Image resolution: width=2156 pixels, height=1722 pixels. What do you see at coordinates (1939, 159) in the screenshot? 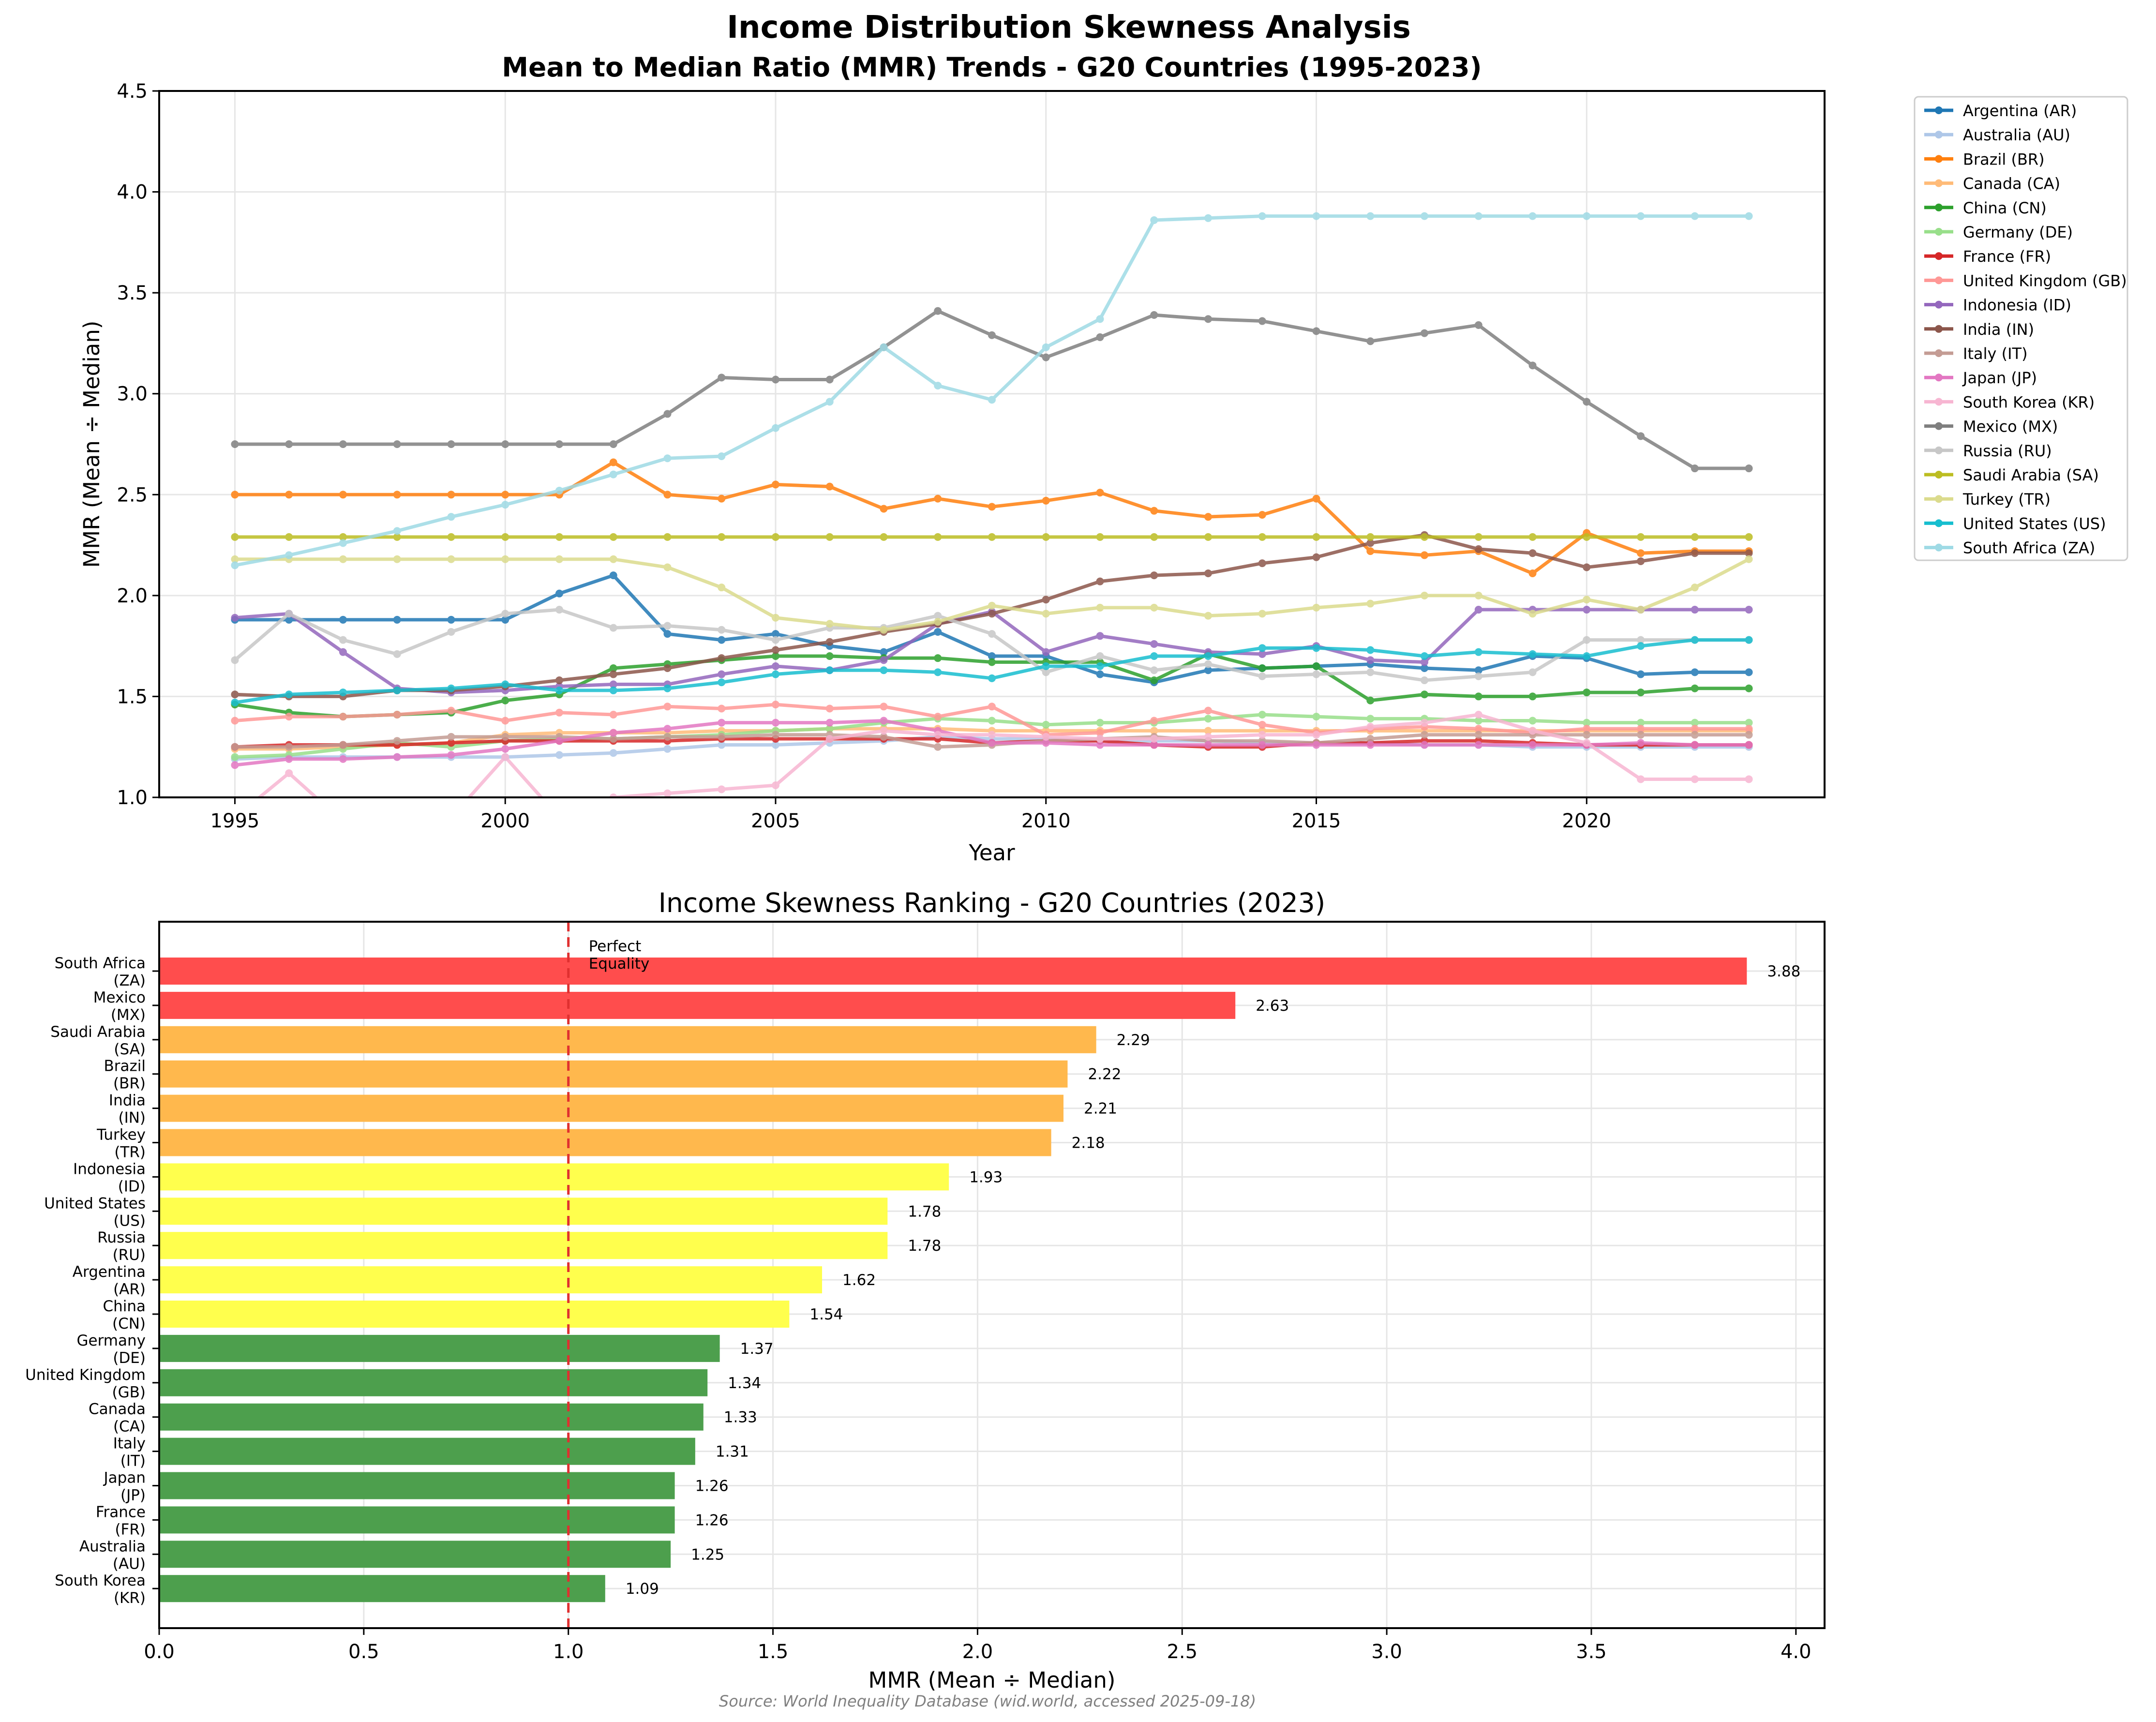
I see `legend-marker-brazil-br` at bounding box center [1939, 159].